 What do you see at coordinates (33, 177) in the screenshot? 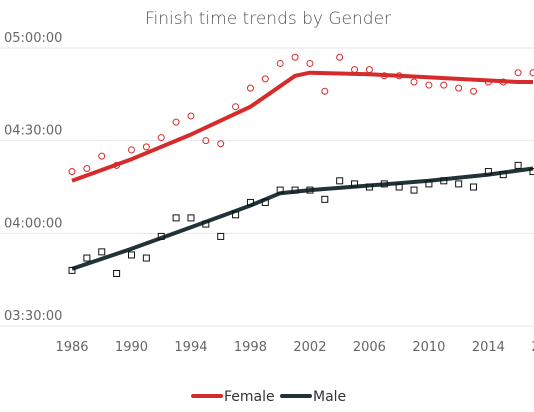
I see `y-axis: 03:30:00 04:00:00 04:30:00 05:00:00` at bounding box center [33, 177].